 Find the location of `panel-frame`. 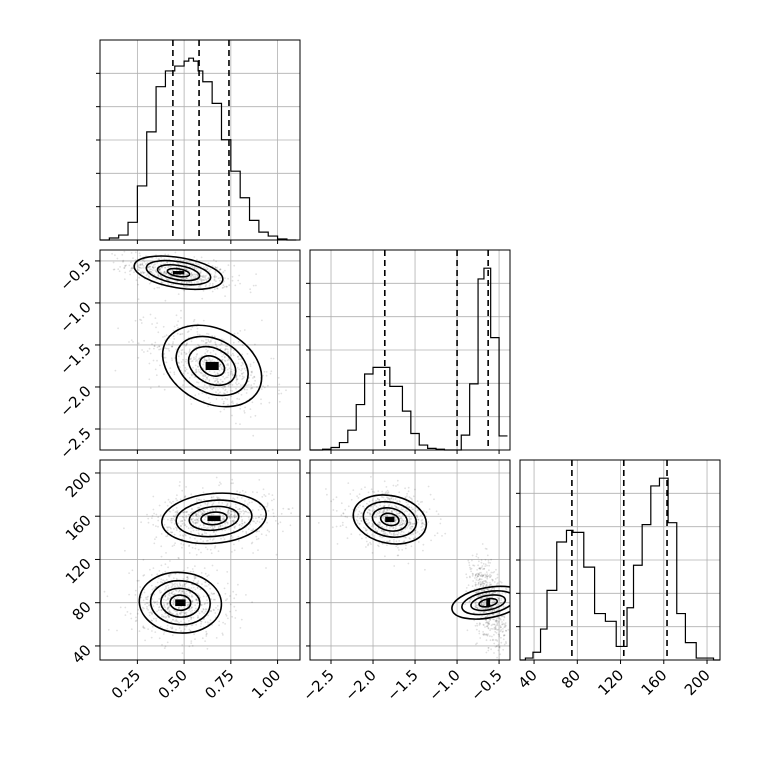

panel-frame is located at coordinates (200, 140).